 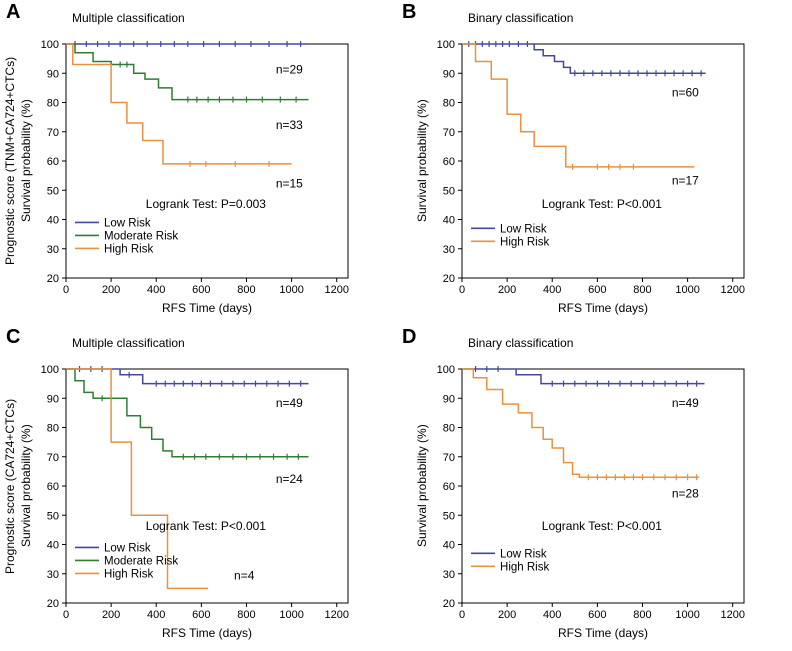 I want to click on survival-curve-low-risk, so click(x=584, y=59).